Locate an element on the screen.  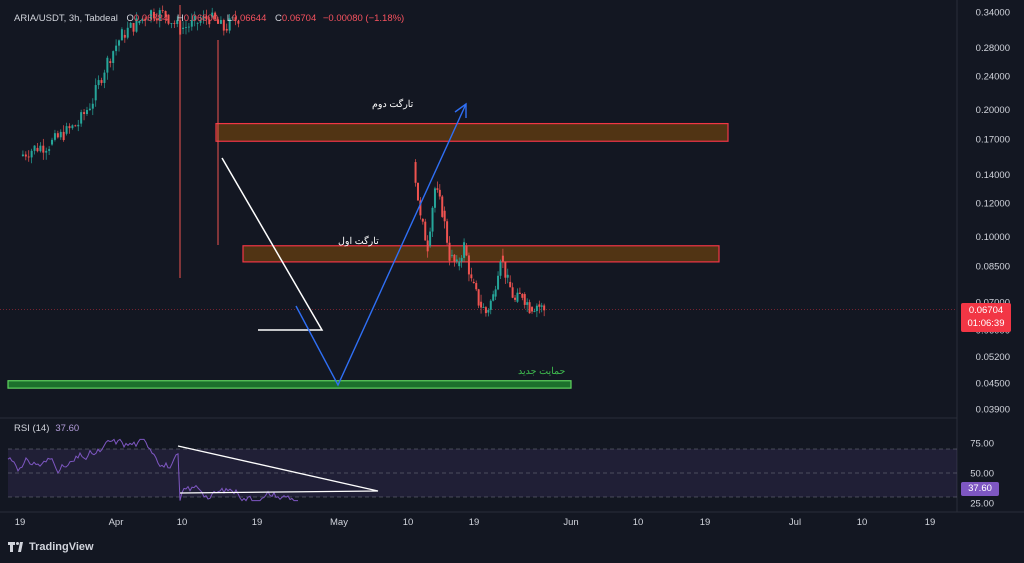
bar-countdown: 01:06:39 is located at coordinates (986, 323).